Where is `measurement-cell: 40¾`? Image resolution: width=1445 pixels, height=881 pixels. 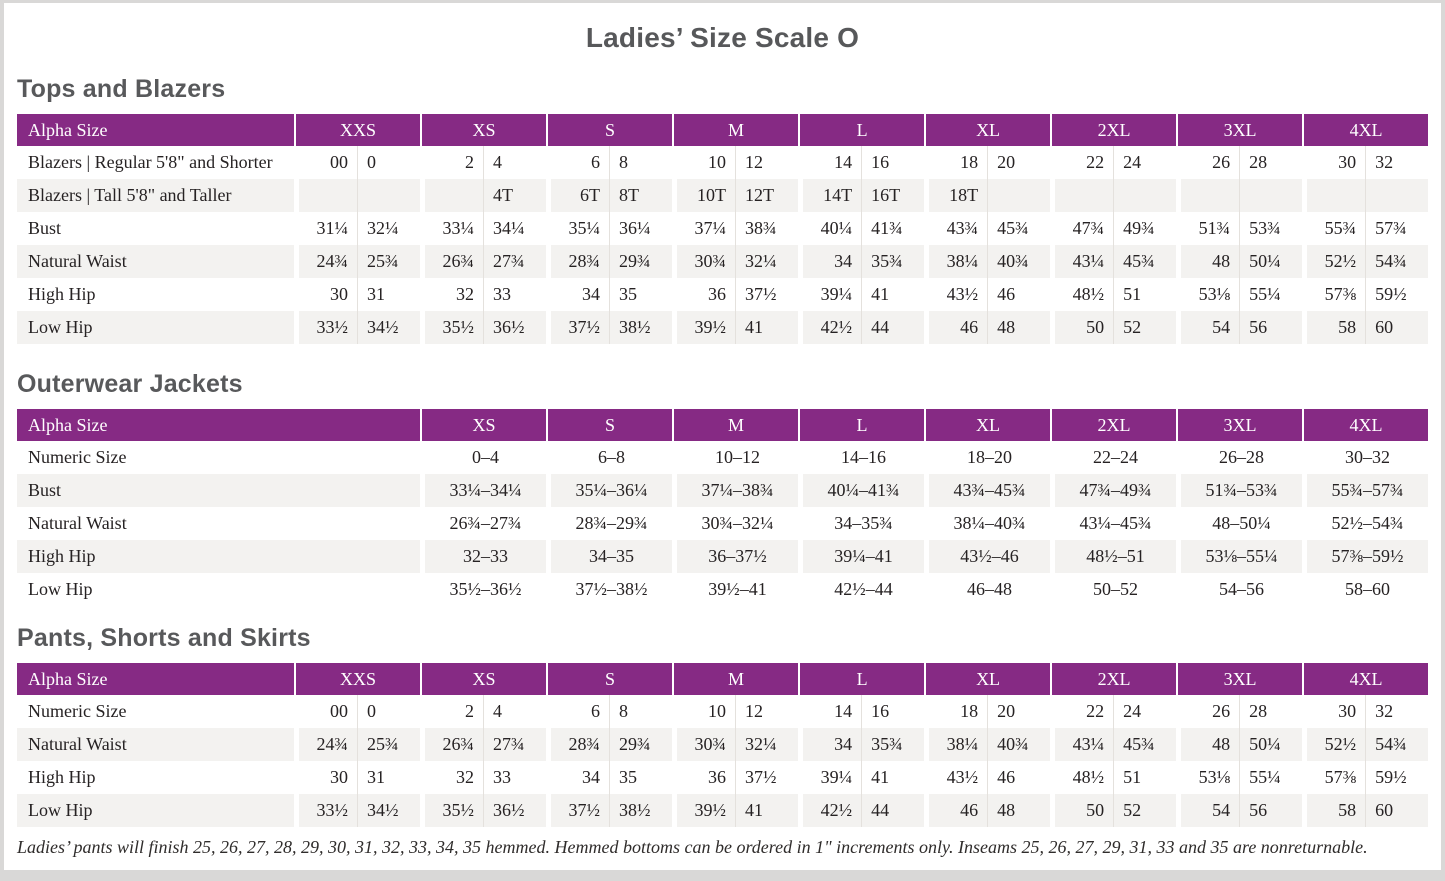 measurement-cell: 40¾ is located at coordinates (1019, 744).